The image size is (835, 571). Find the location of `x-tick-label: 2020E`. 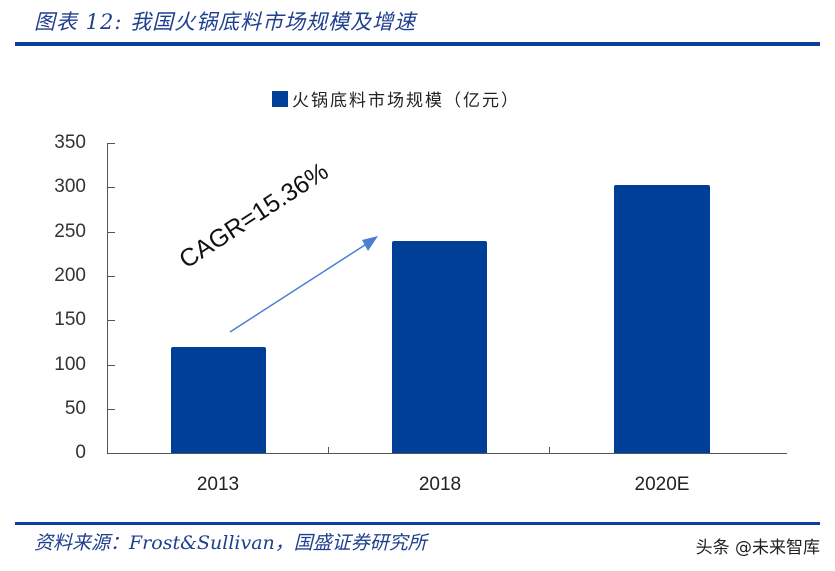

x-tick-label: 2020E is located at coordinates (662, 484).